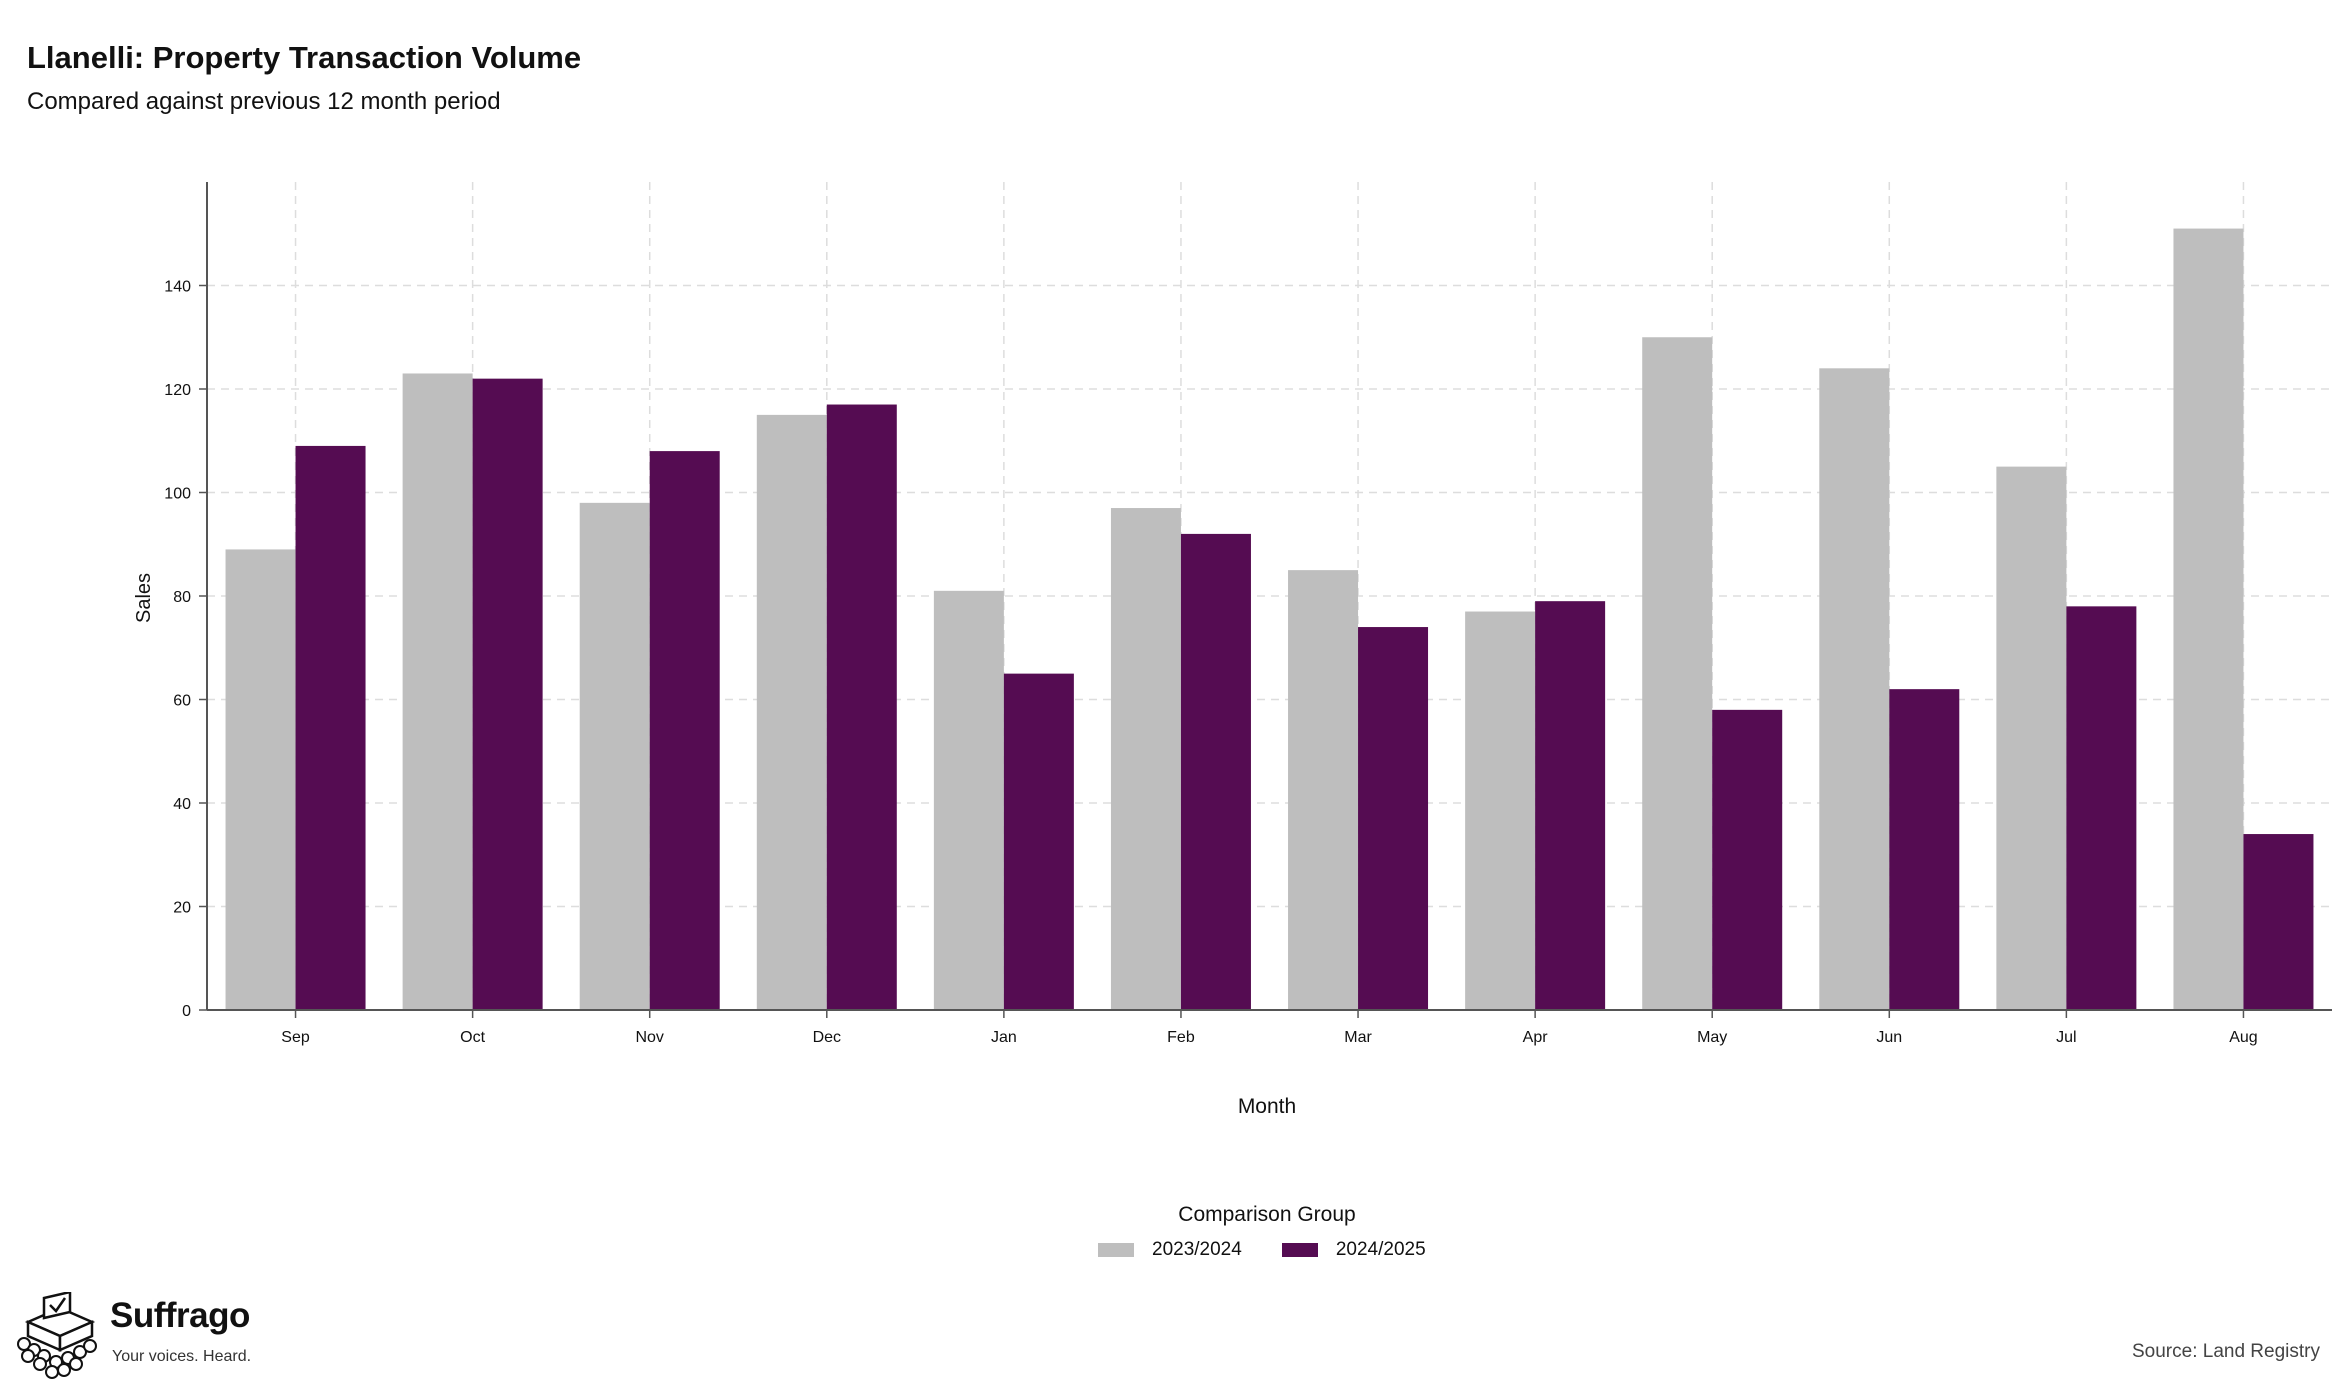 The height and width of the screenshot is (1388, 2334). What do you see at coordinates (1380, 1249) in the screenshot?
I see `legend-label-2024-2025: 2024/2025` at bounding box center [1380, 1249].